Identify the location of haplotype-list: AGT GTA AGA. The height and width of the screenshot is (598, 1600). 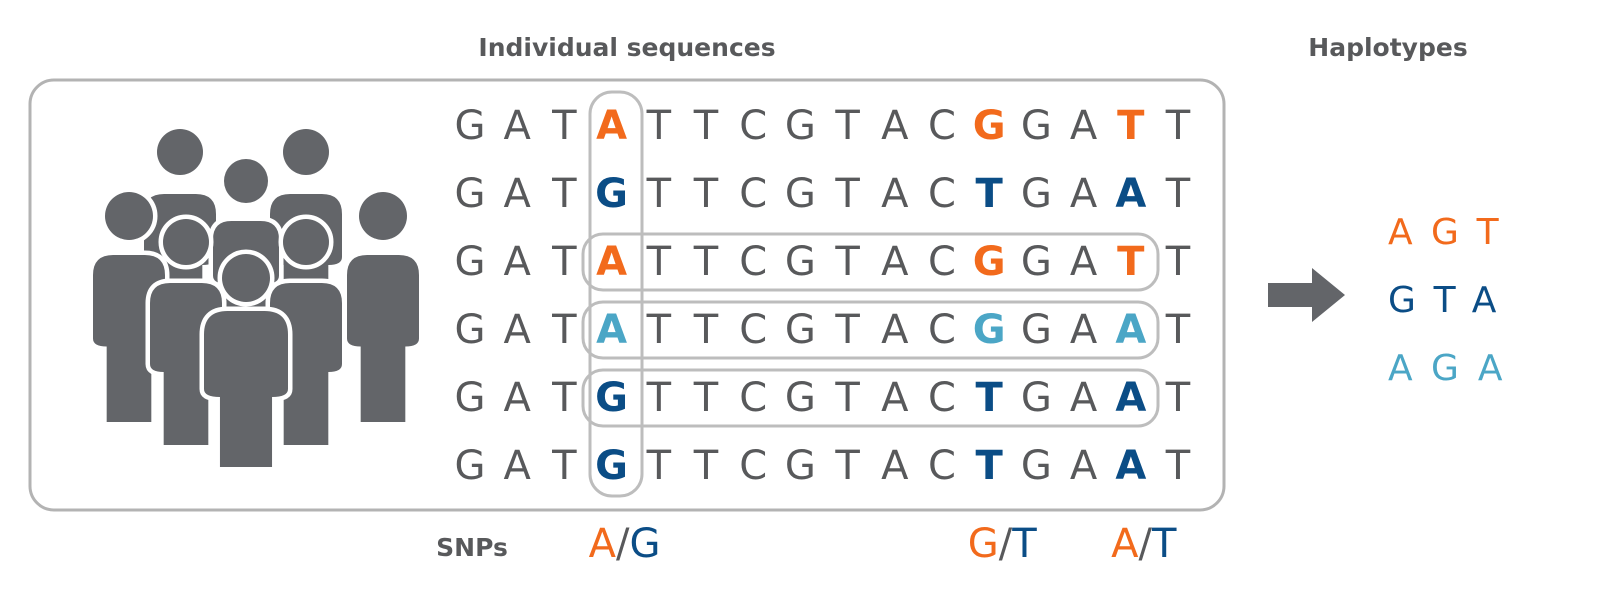
(1455, 300).